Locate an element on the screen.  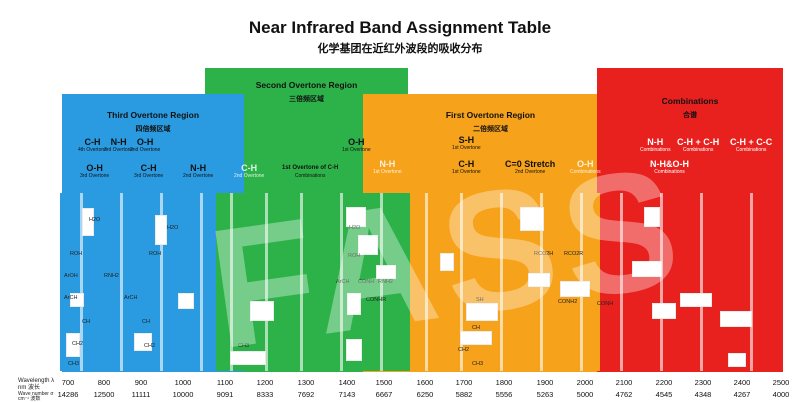
wavelength-tick: 2100 is located at coordinates (624, 382).